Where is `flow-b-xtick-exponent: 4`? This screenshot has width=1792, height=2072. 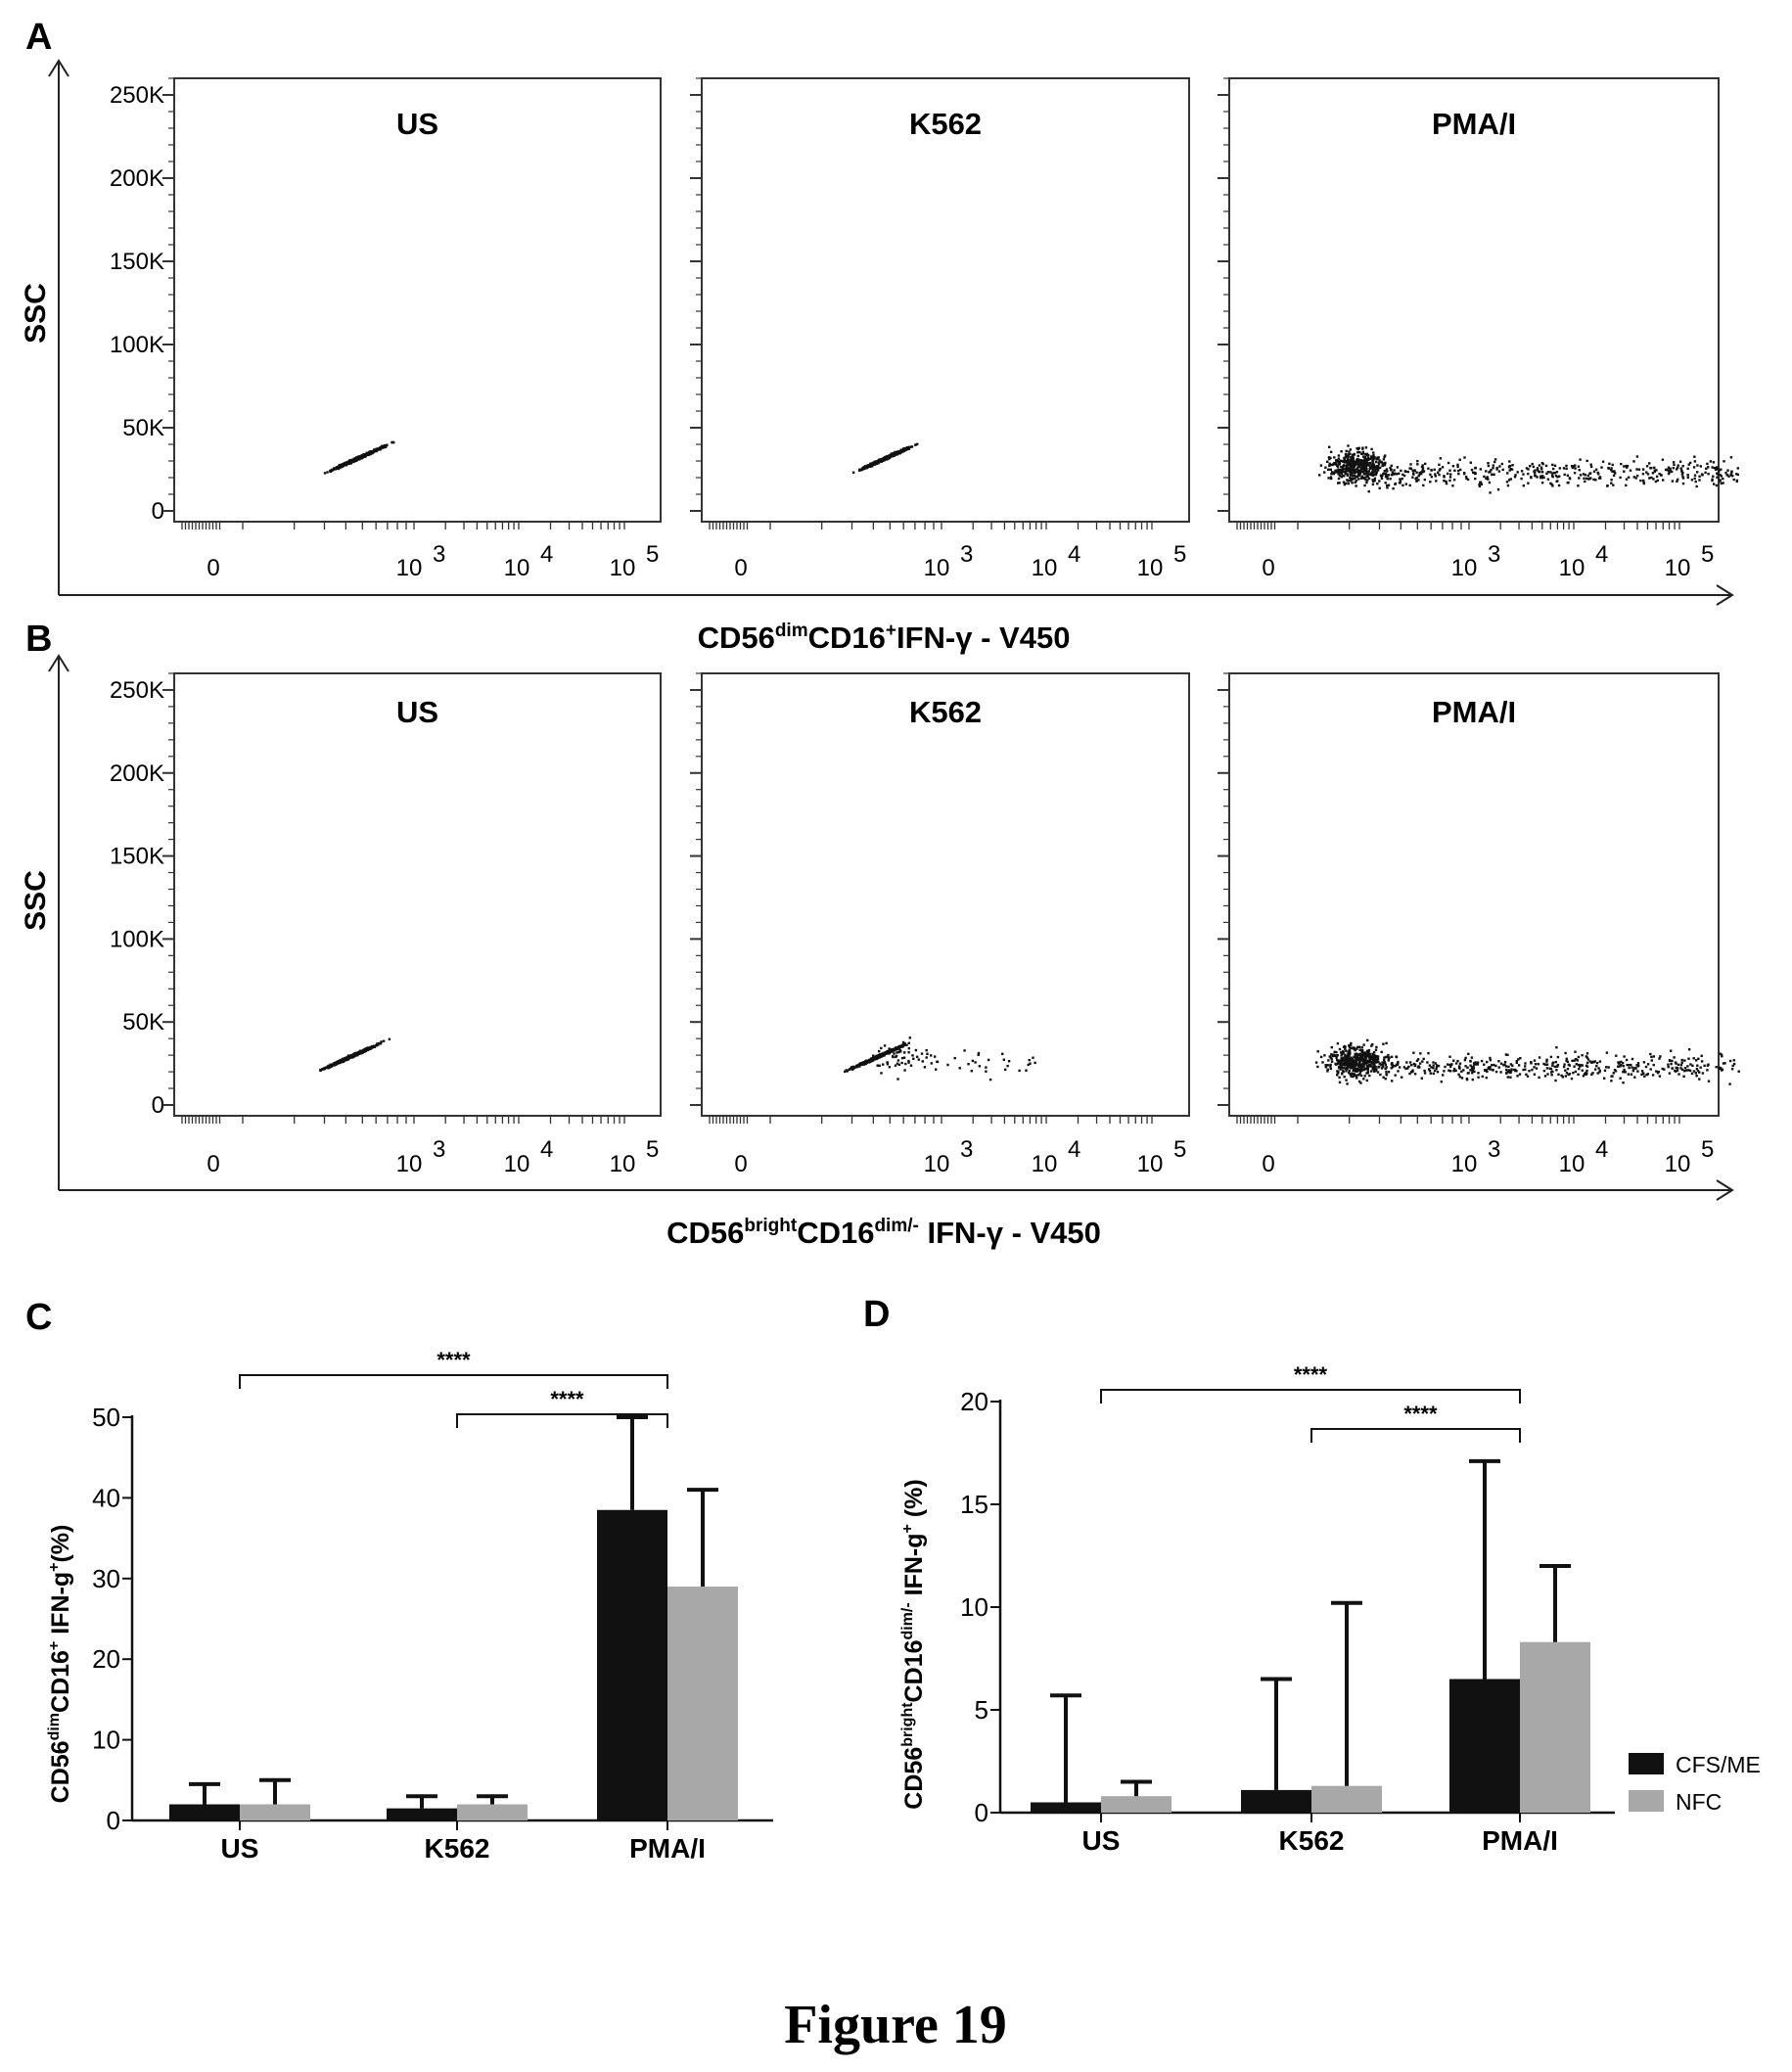 flow-b-xtick-exponent: 4 is located at coordinates (1074, 1149).